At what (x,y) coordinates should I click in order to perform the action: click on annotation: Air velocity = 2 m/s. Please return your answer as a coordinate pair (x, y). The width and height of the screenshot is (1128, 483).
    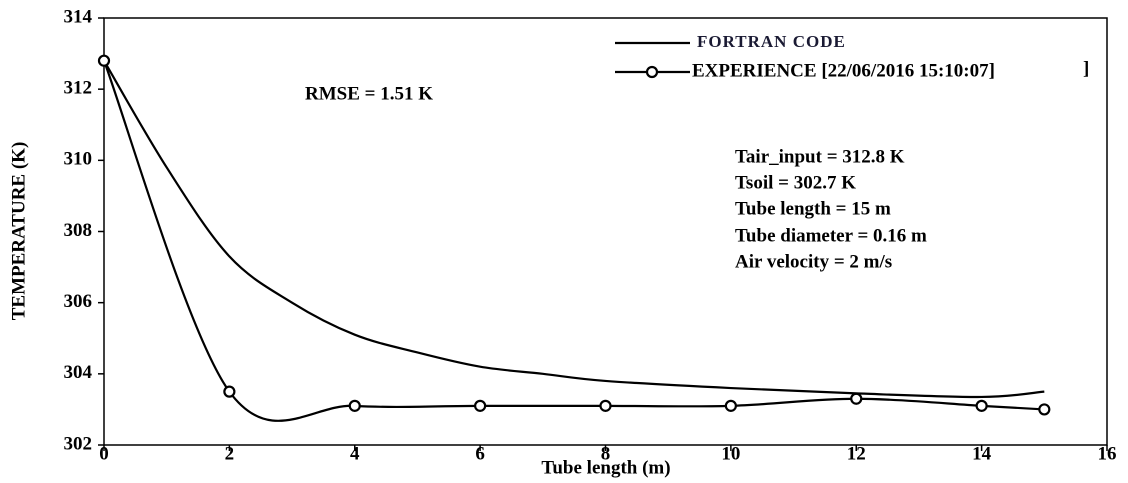
    Looking at the image, I should click on (813, 261).